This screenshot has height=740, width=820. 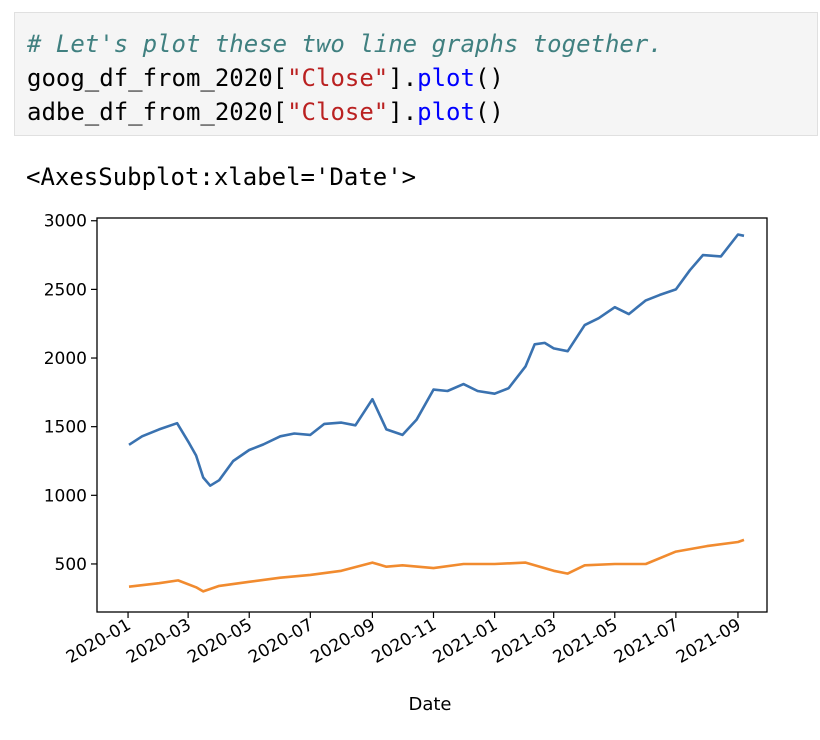 What do you see at coordinates (586, 641) in the screenshot?
I see `x-tick-label: 2021-05` at bounding box center [586, 641].